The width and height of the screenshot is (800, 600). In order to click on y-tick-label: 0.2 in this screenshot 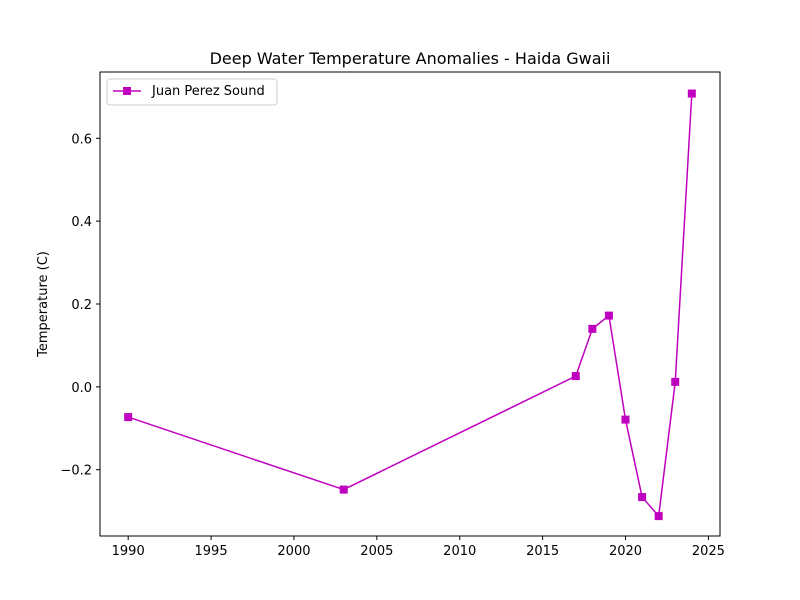, I will do `click(81, 305)`.